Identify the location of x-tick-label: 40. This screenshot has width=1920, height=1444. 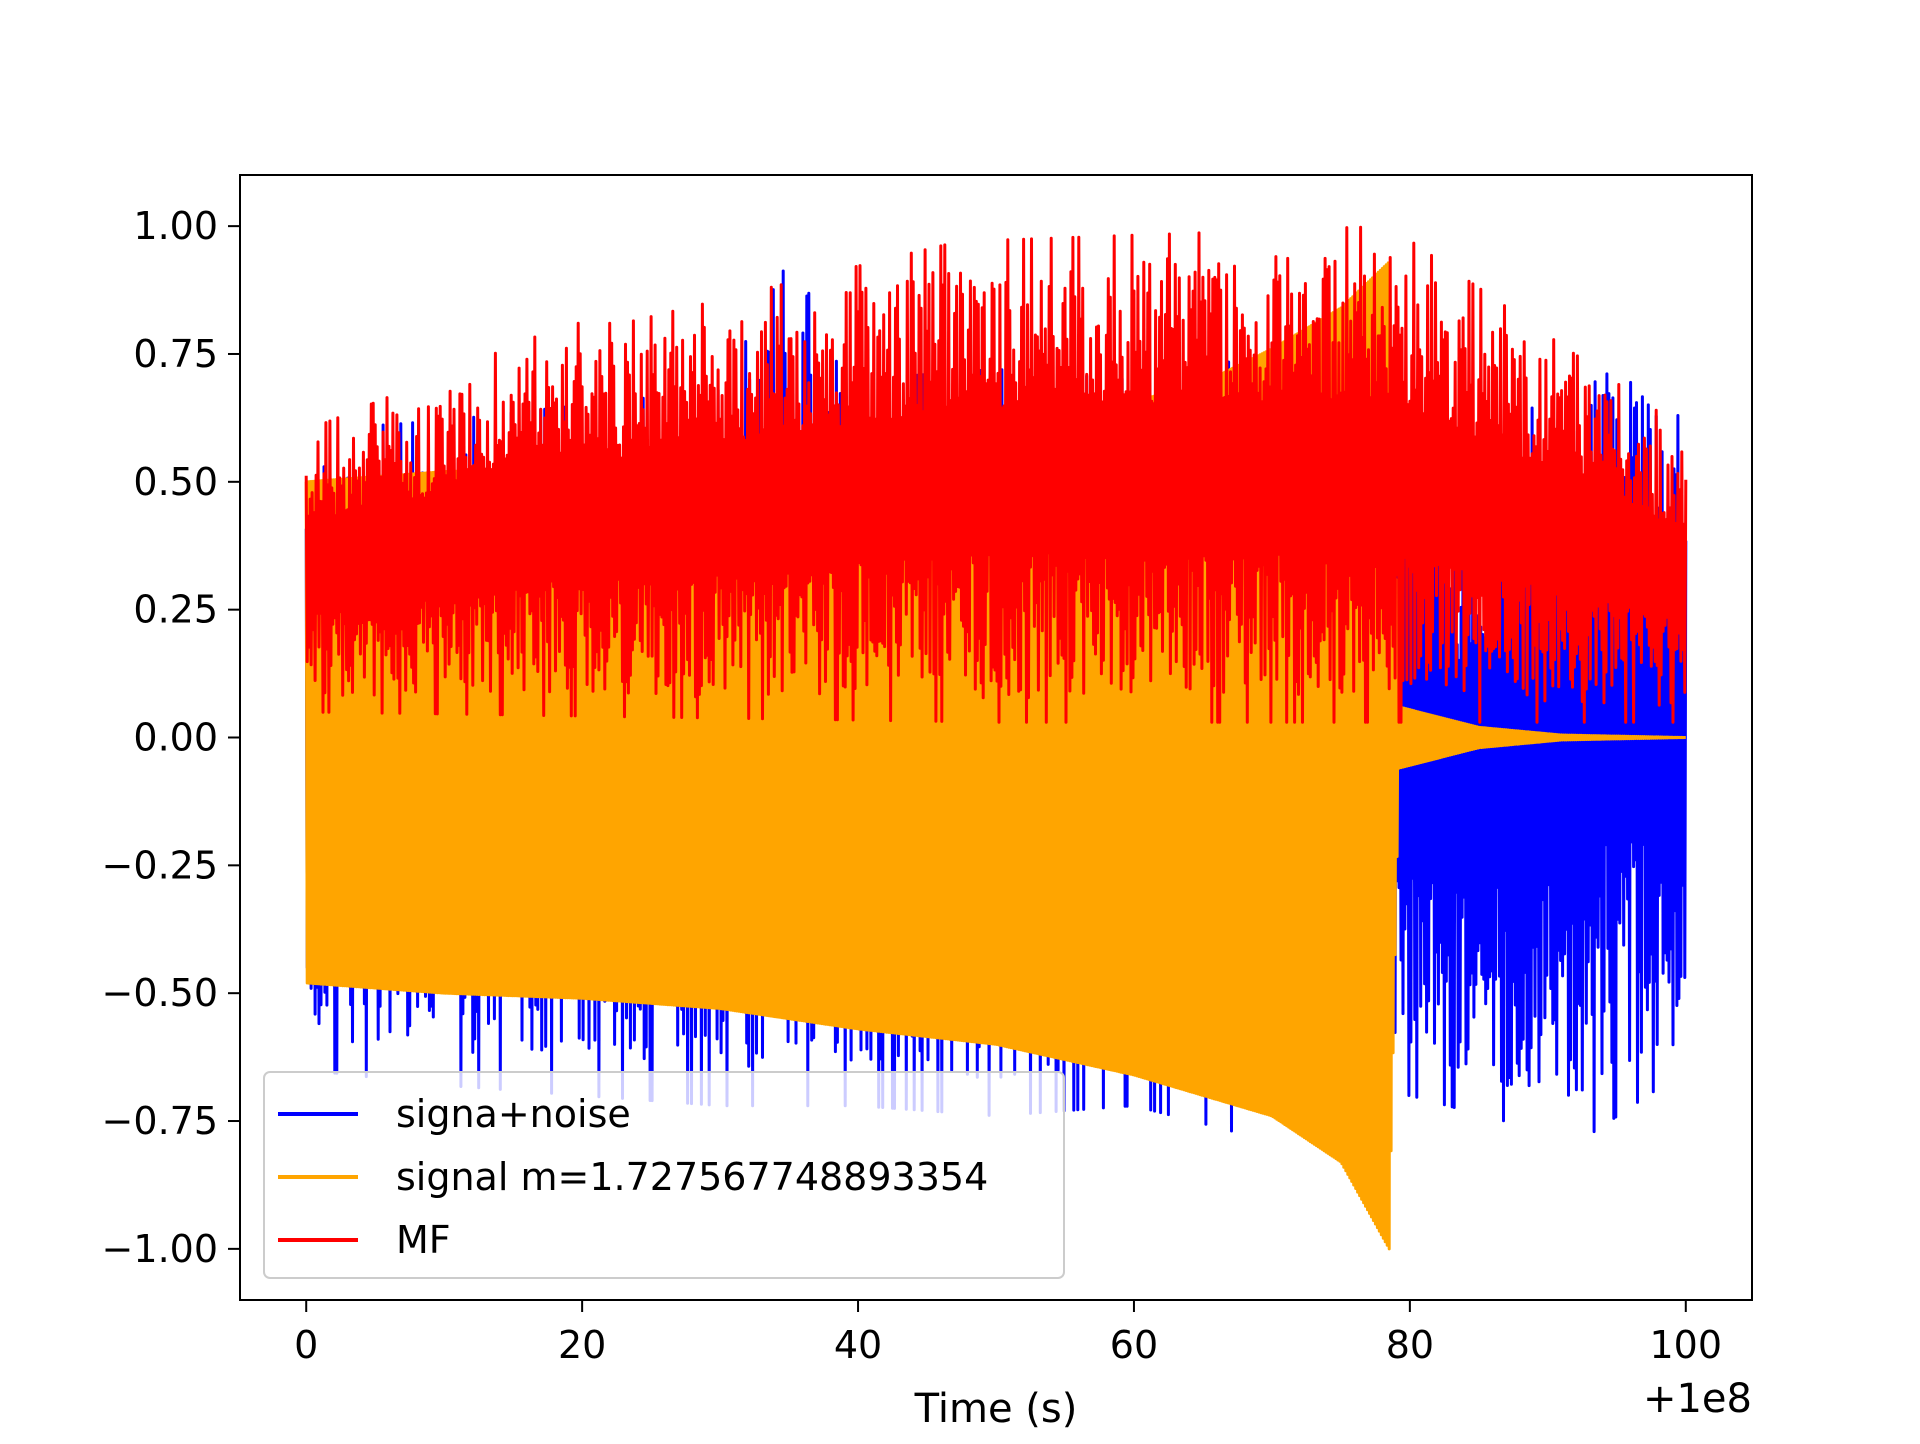
(858, 1345).